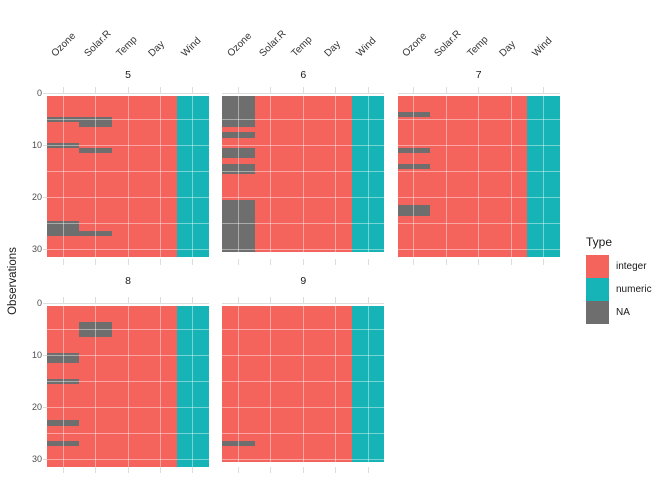 The width and height of the screenshot is (672, 480). What do you see at coordinates (597, 289) in the screenshot?
I see `legend-swatch-numeric` at bounding box center [597, 289].